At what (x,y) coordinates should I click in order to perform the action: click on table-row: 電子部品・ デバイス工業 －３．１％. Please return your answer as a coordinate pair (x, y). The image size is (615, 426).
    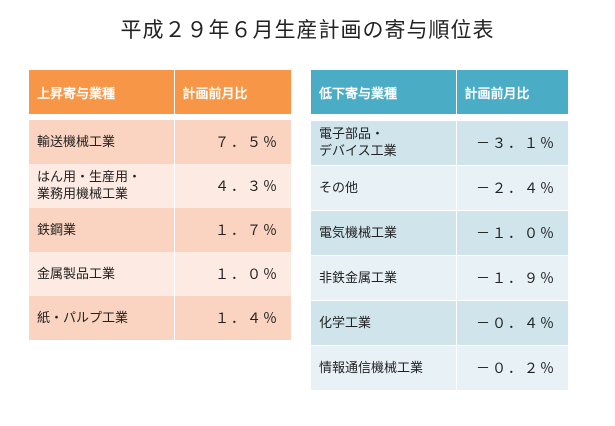
    Looking at the image, I should click on (439, 143).